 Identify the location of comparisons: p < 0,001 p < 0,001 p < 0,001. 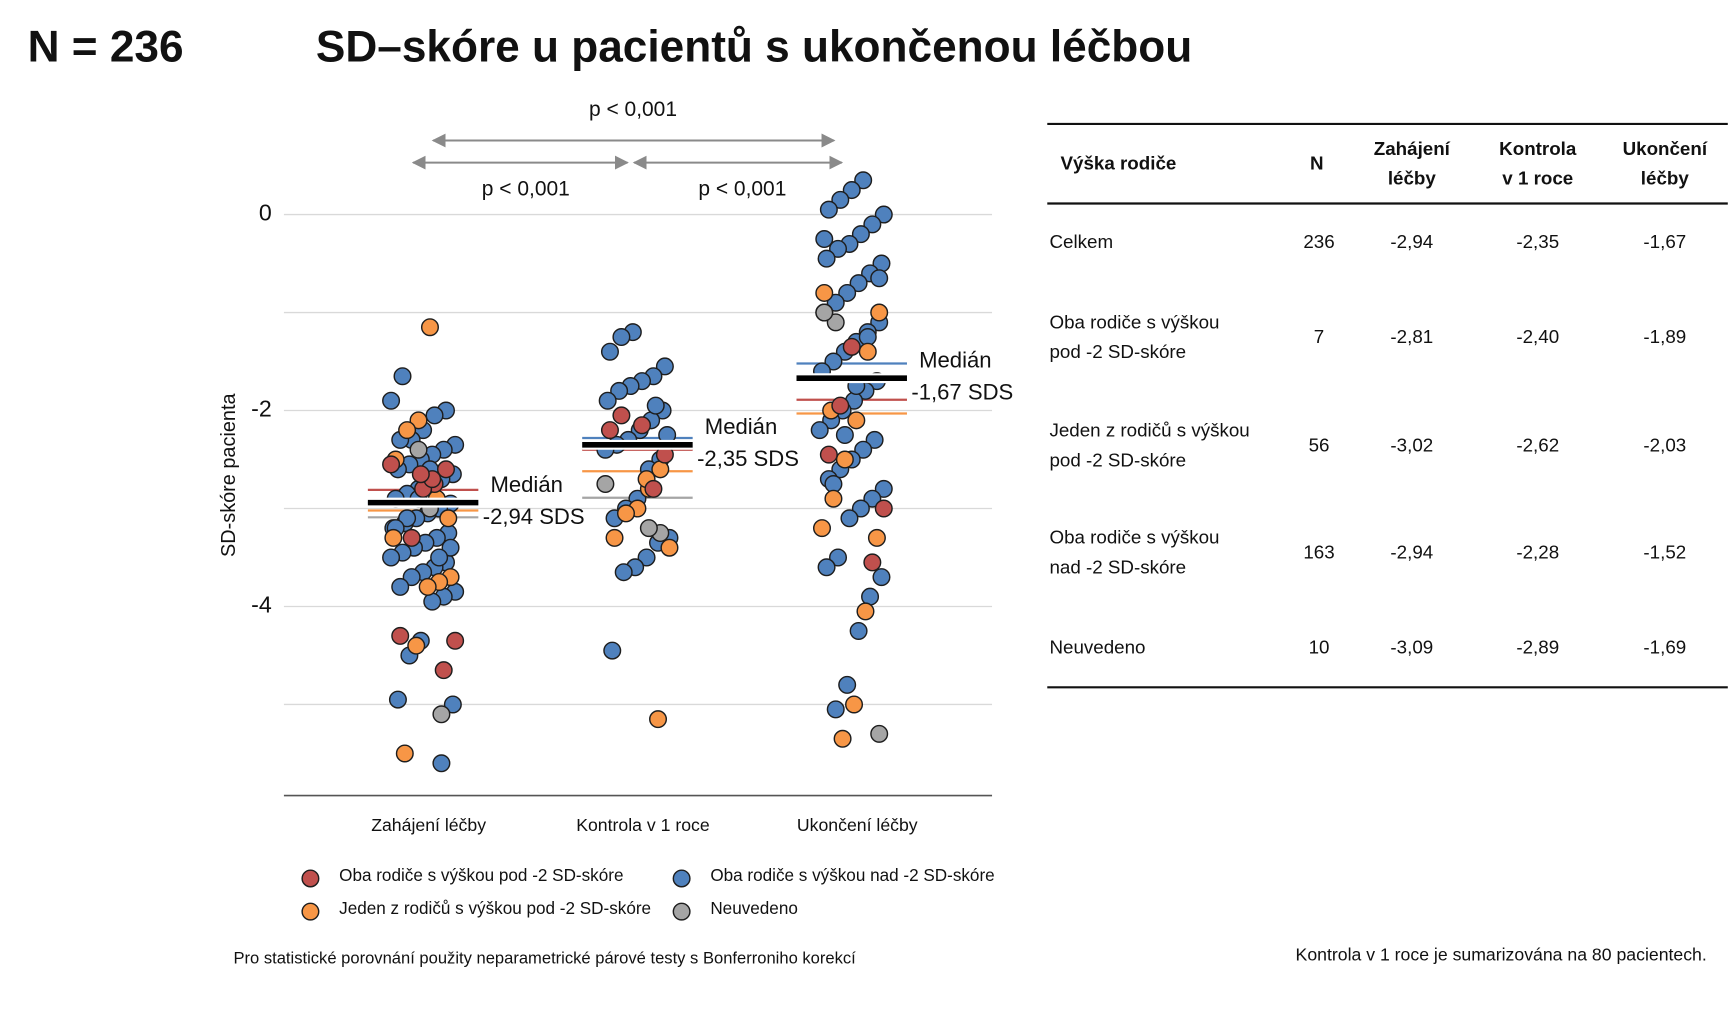
(627, 149).